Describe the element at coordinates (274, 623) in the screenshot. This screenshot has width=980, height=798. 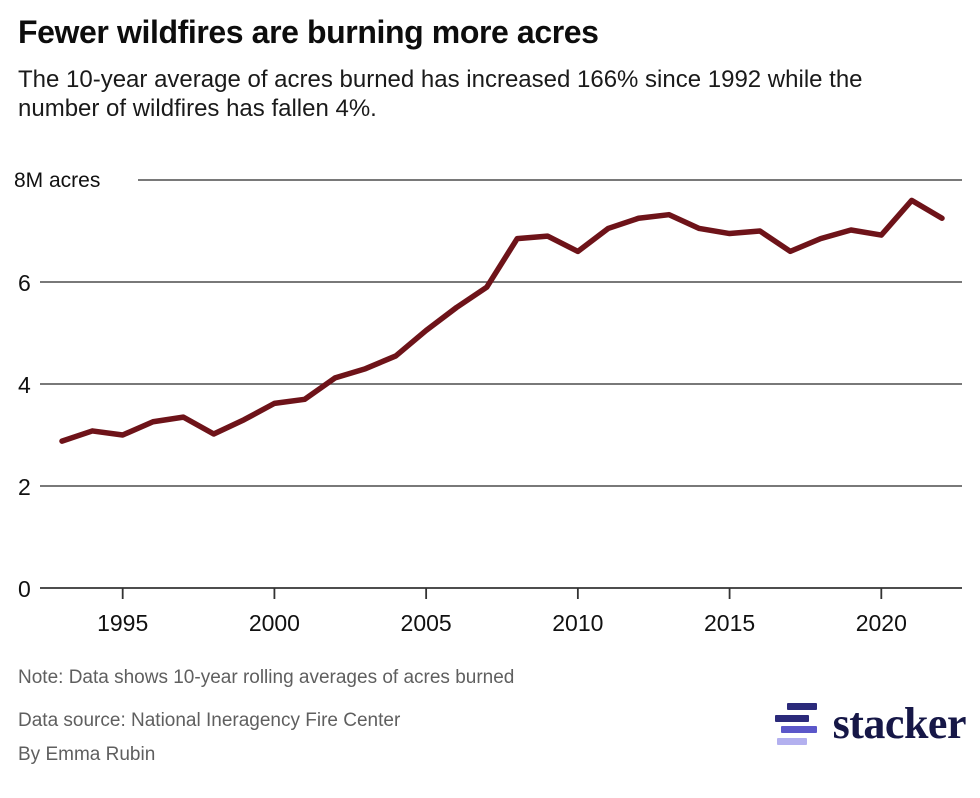
I see `x-axis-tick-label: 2000` at that location.